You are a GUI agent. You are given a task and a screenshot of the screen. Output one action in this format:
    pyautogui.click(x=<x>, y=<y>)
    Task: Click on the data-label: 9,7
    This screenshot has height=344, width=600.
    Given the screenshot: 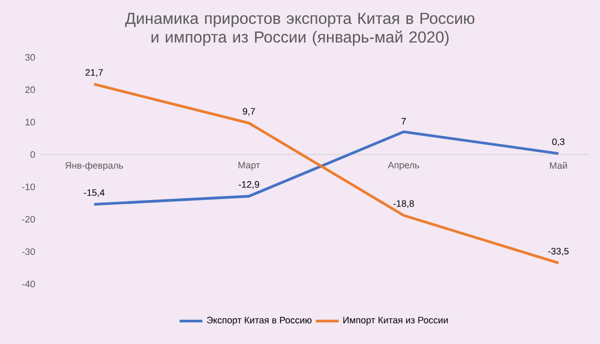 What is the action you would take?
    pyautogui.click(x=248, y=112)
    